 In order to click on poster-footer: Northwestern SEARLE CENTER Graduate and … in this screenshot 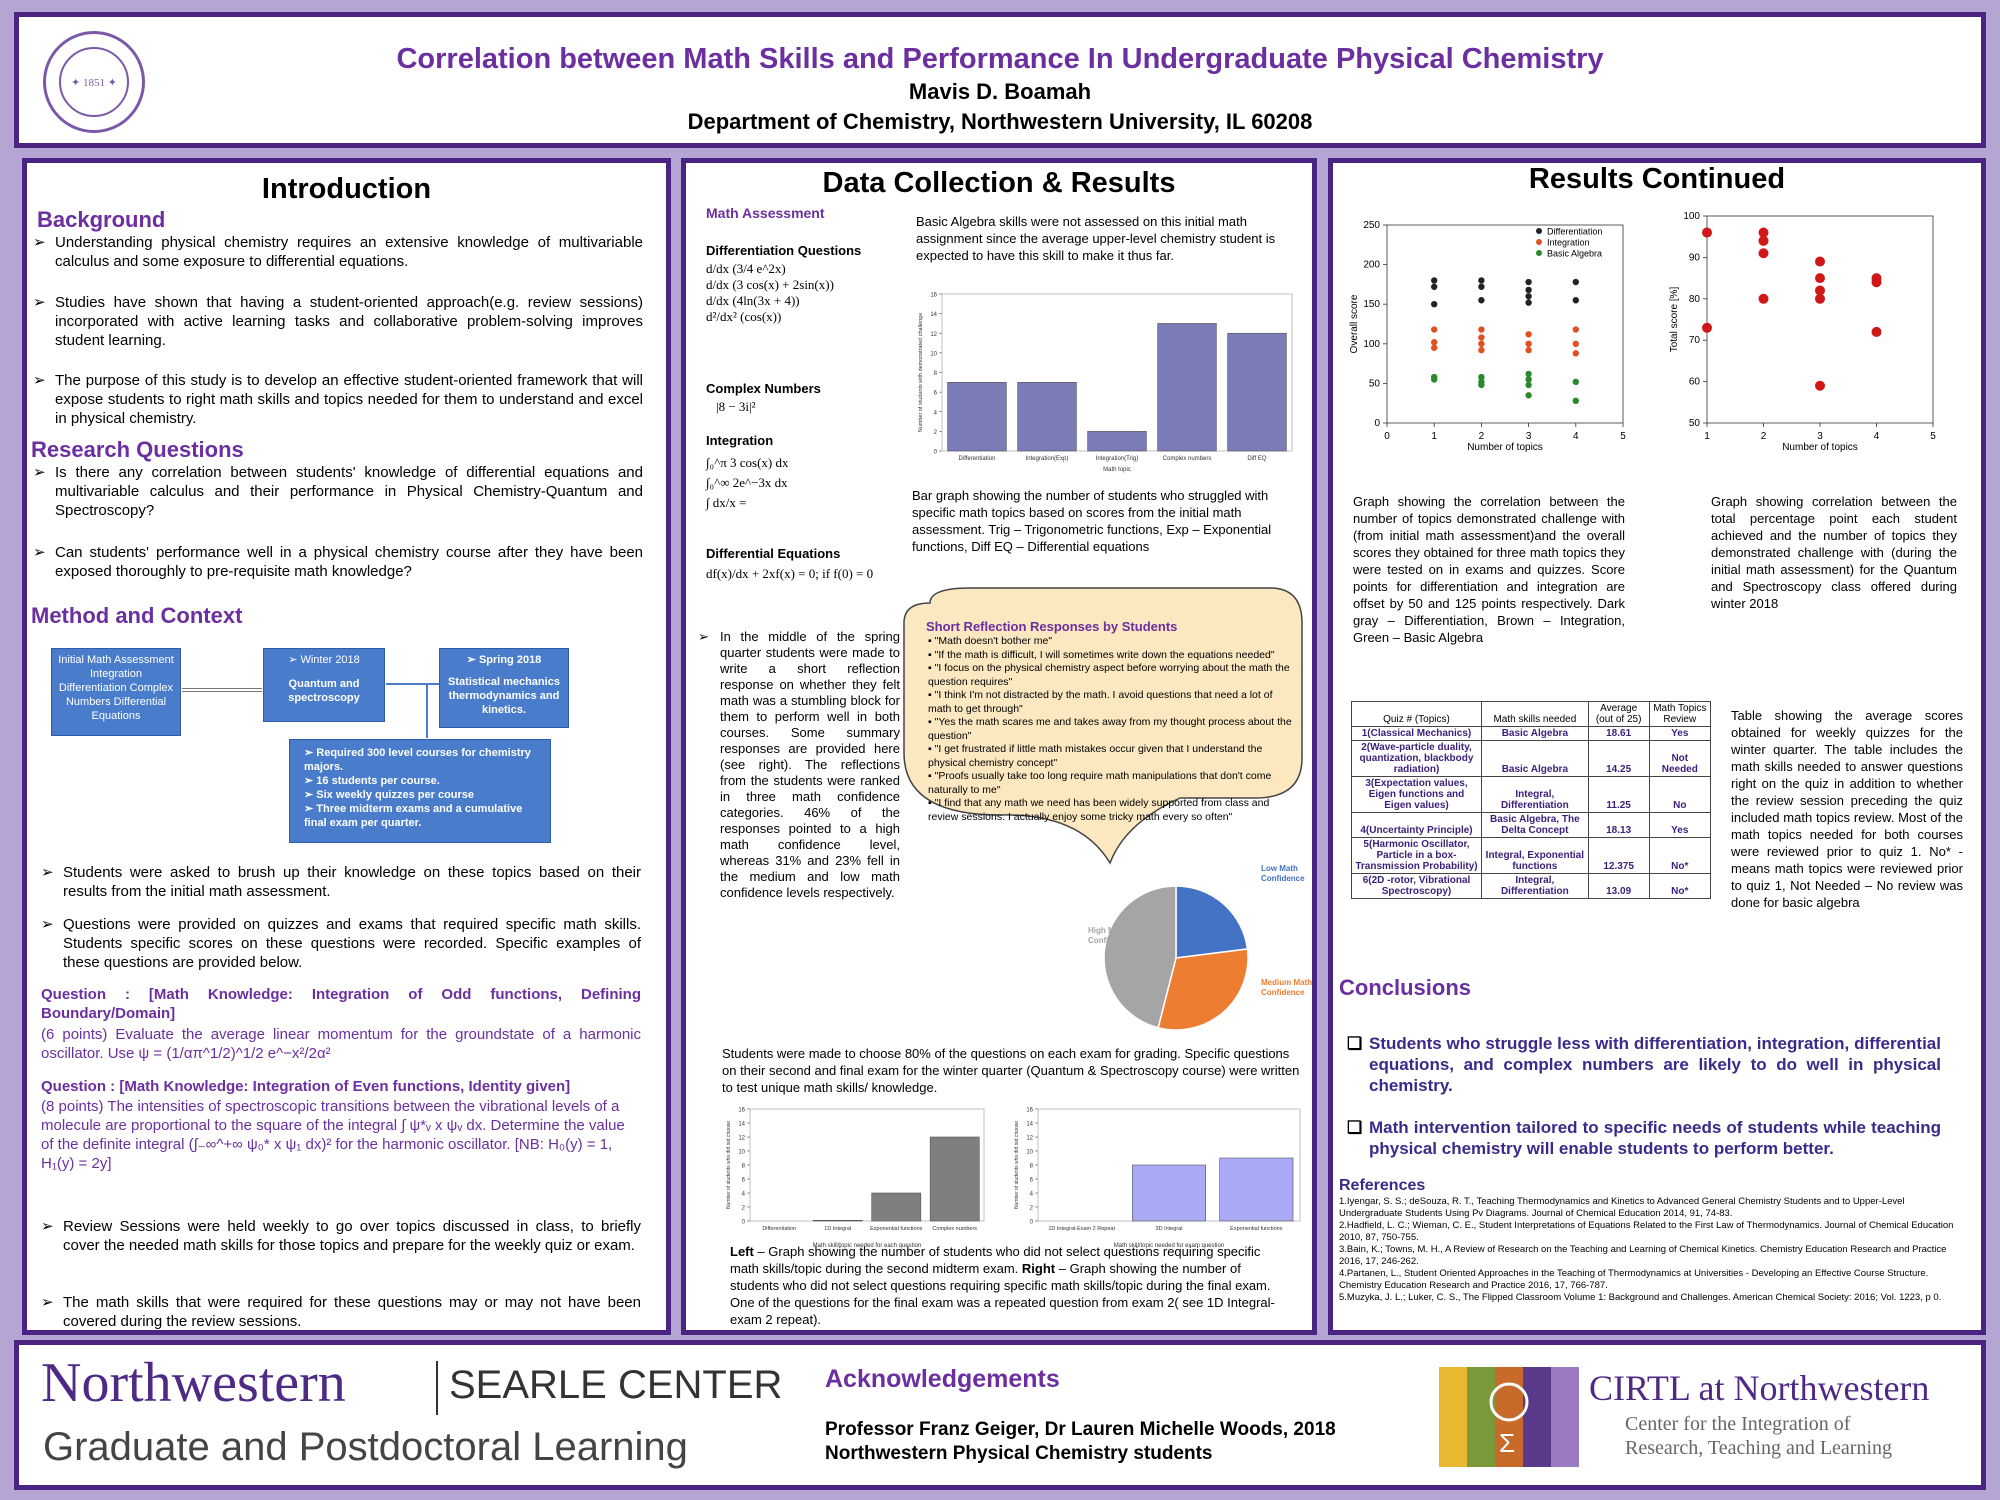, I will do `click(1000, 1415)`.